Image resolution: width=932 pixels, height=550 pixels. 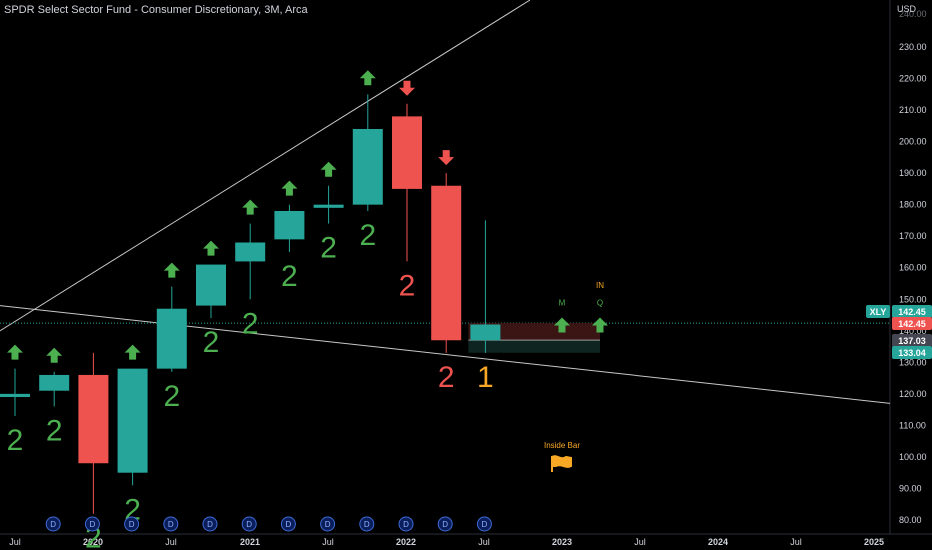 I want to click on y-tick-label: 210.00, so click(x=913, y=110).